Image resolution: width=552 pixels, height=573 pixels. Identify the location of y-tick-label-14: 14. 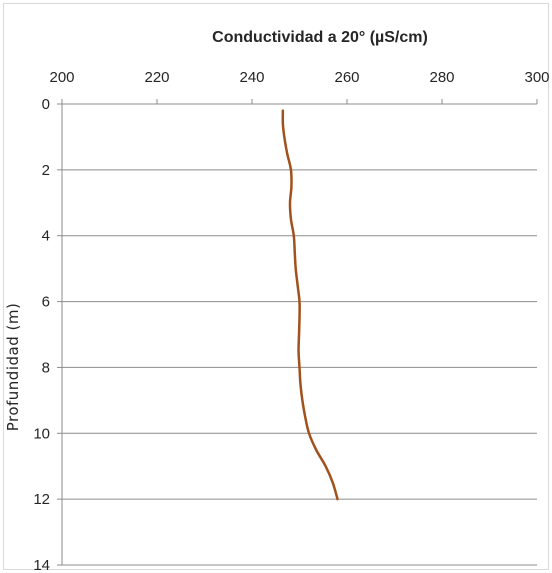
(41, 565).